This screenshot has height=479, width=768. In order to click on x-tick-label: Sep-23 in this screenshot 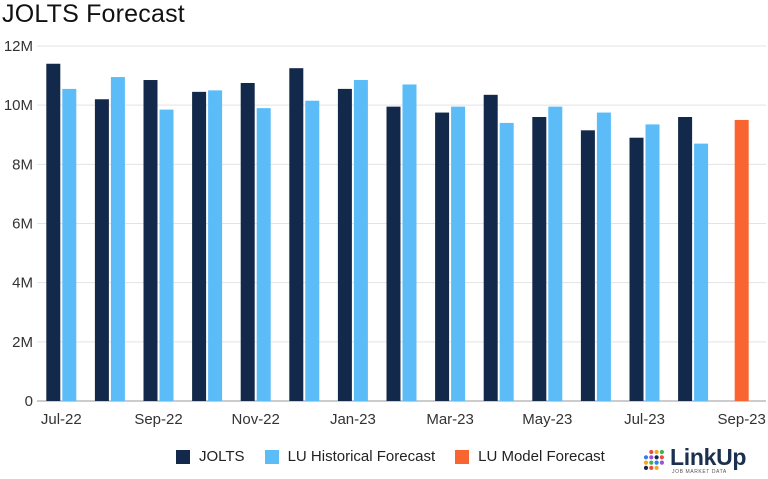, I will do `click(742, 419)`.